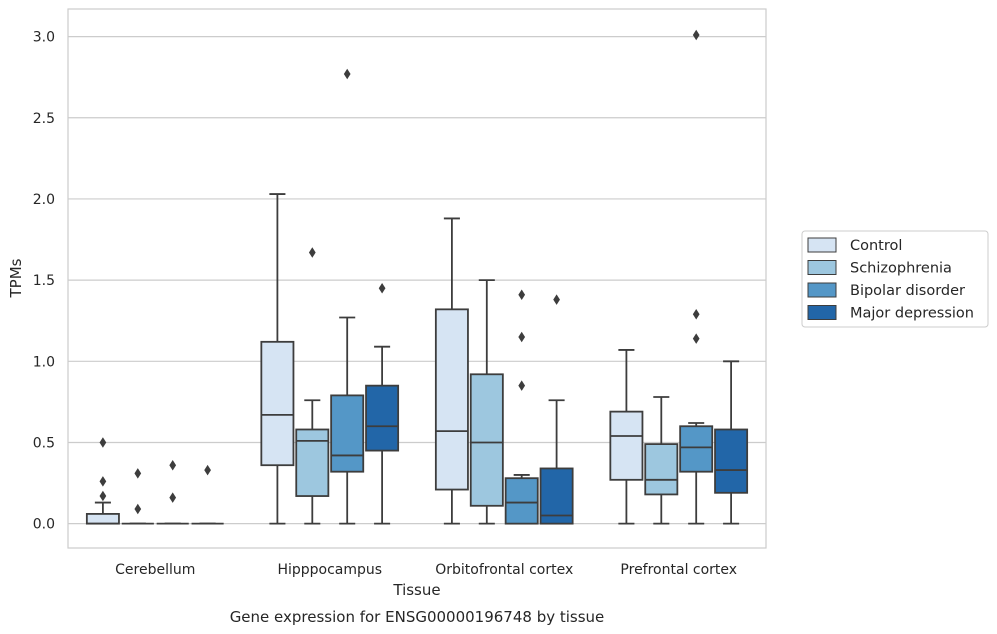  What do you see at coordinates (44, 525) in the screenshot?
I see `y-tick-label: 0.0` at bounding box center [44, 525].